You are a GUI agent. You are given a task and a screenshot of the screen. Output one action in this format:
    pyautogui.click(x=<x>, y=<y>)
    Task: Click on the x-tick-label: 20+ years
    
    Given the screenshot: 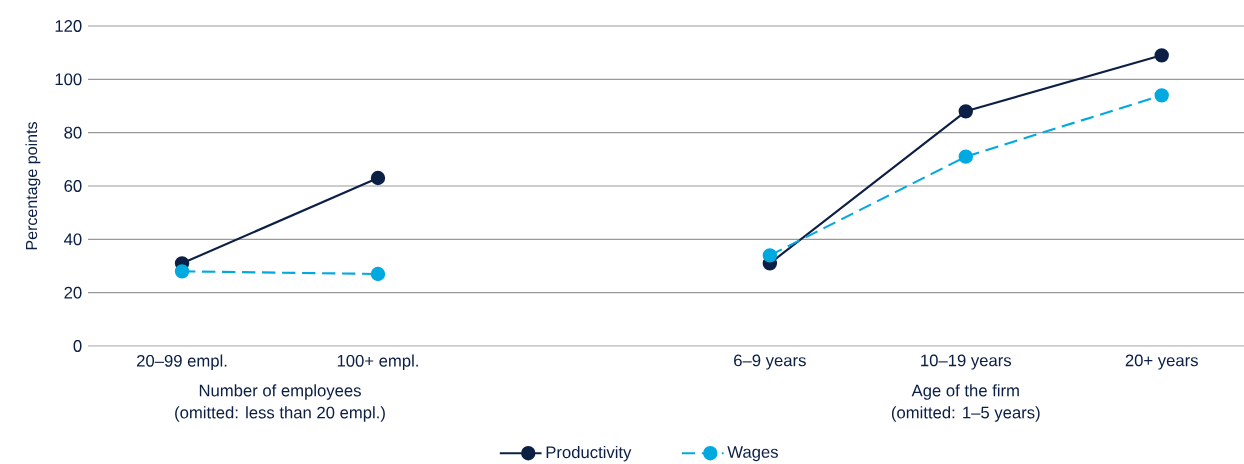 What is the action you would take?
    pyautogui.click(x=1161, y=362)
    